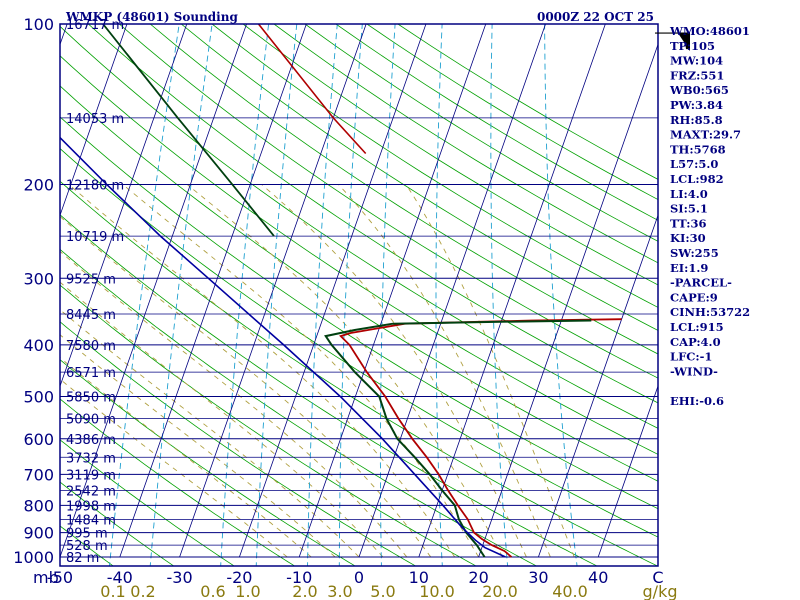  Describe the element at coordinates (38, 278) in the screenshot. I see `pressure-tick-label: 300` at that location.